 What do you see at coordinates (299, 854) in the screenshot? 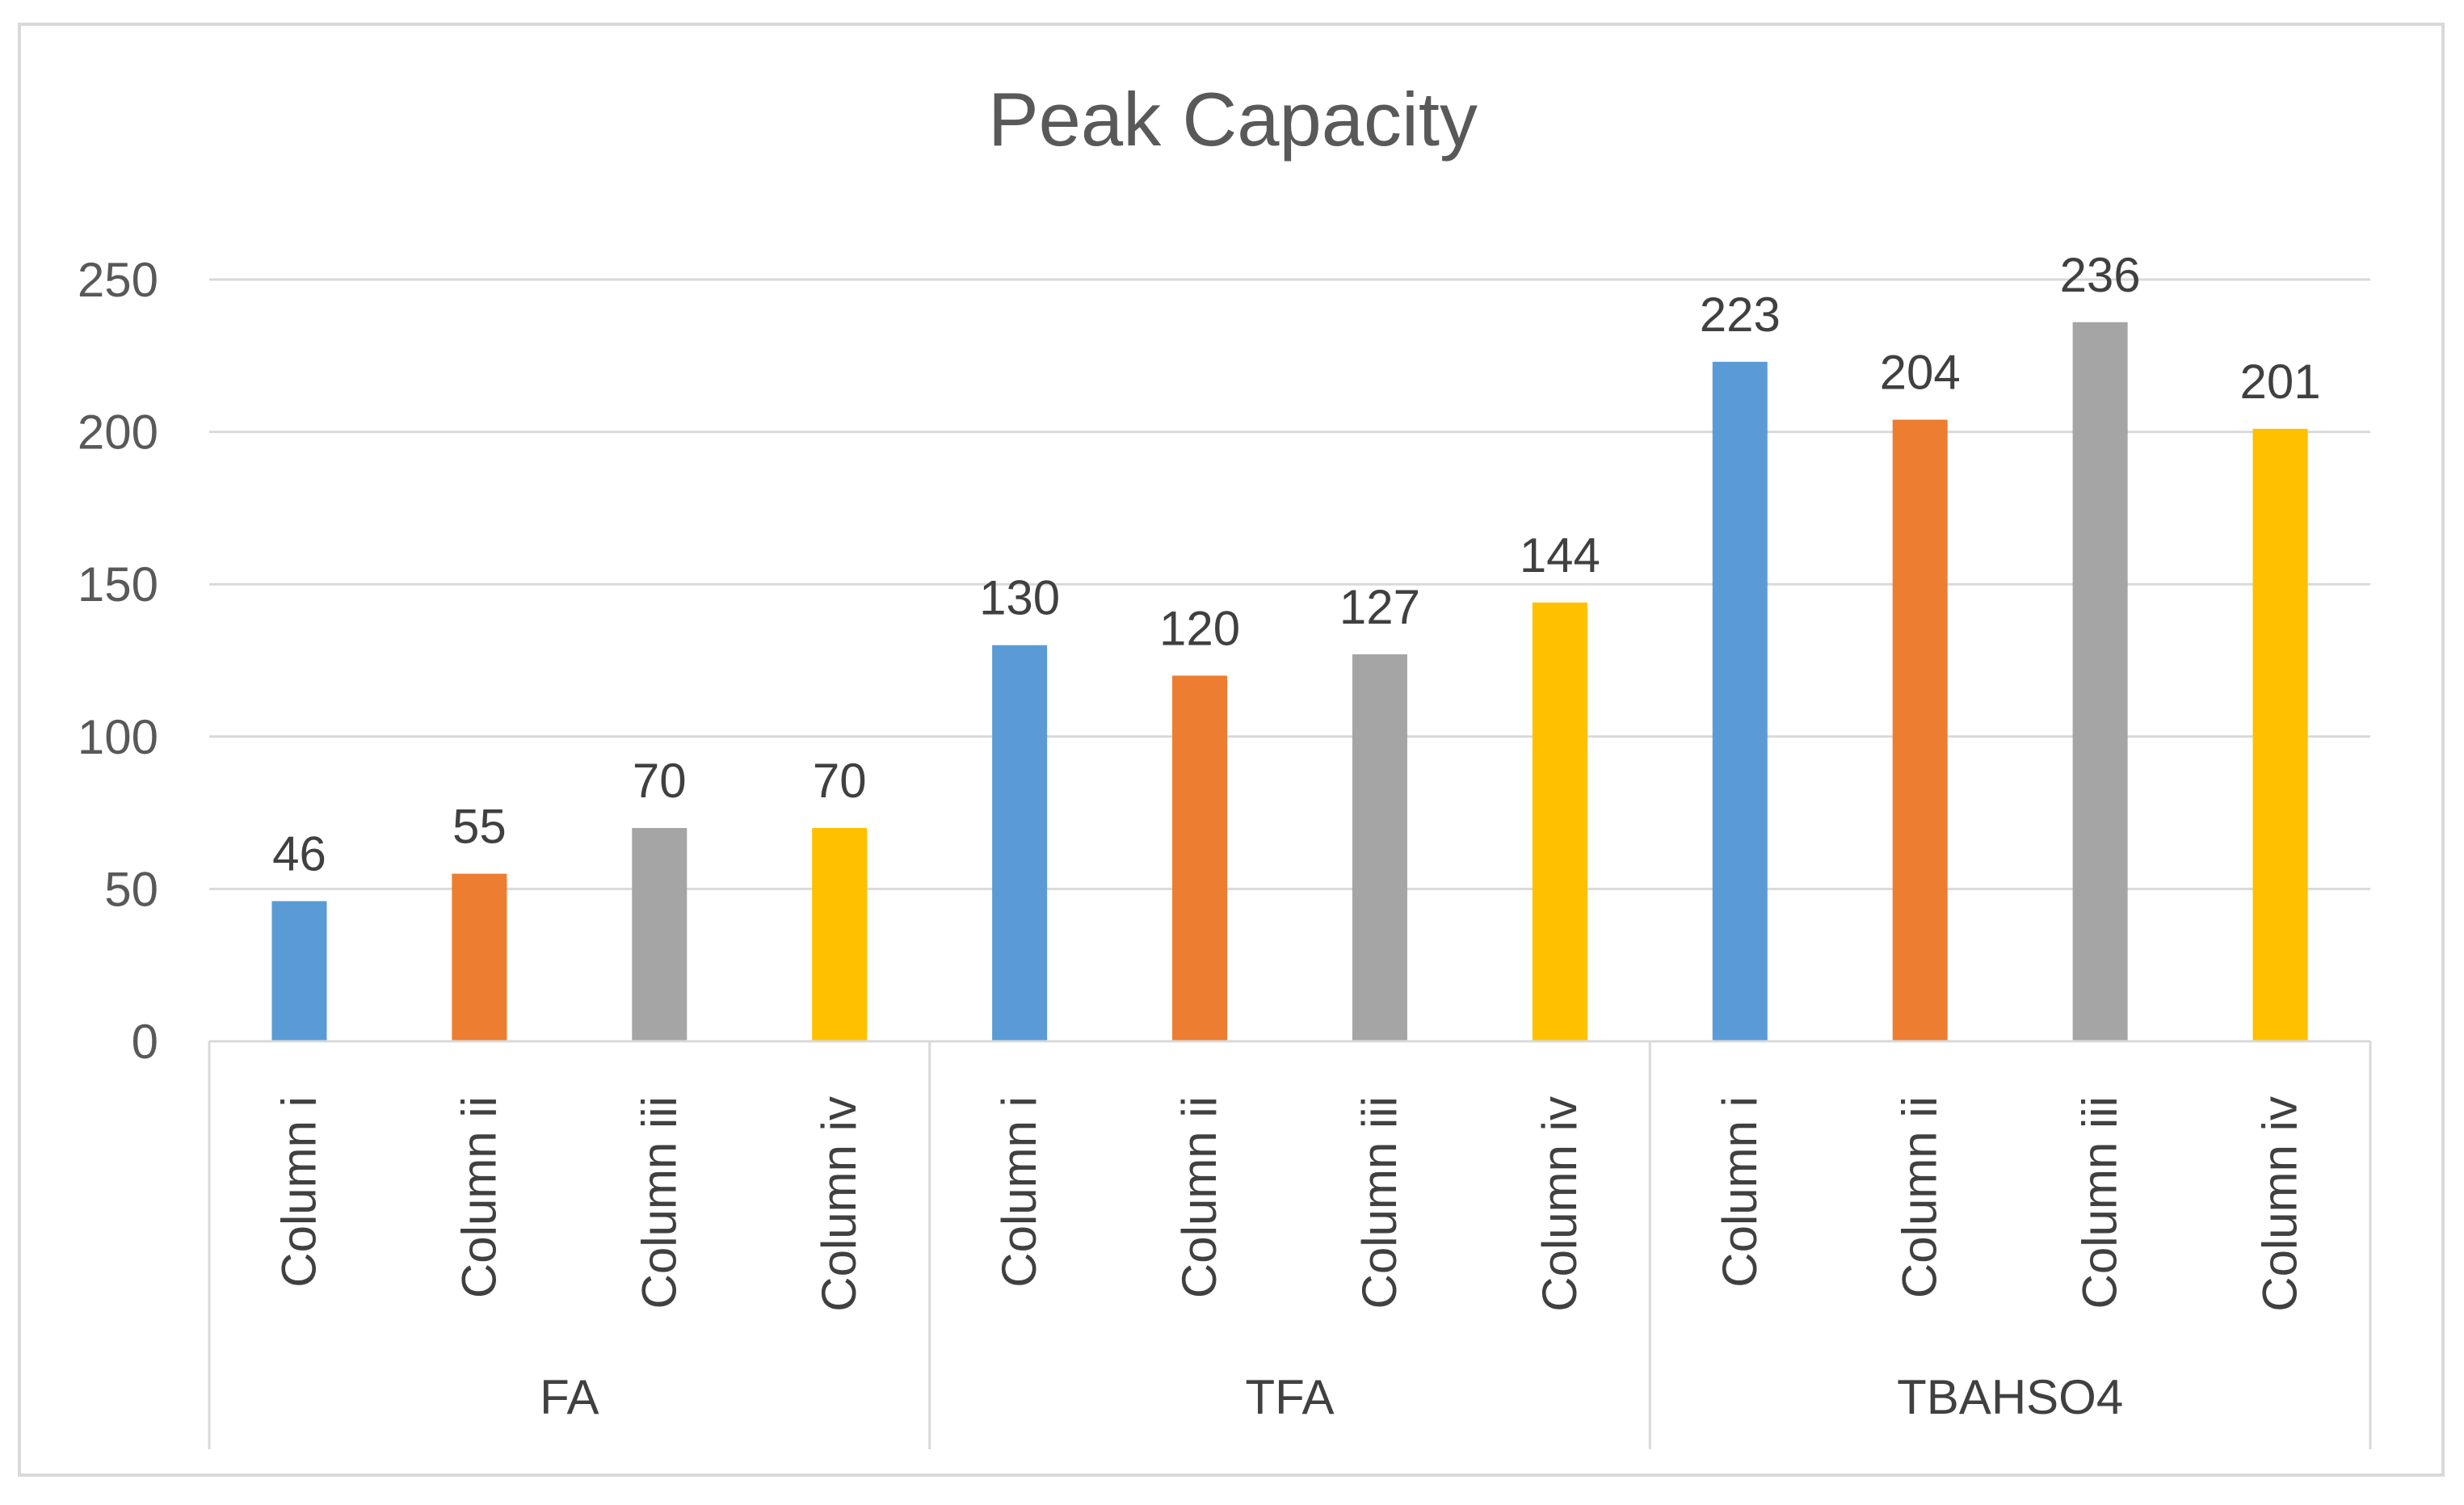
I see `data-label: 46` at bounding box center [299, 854].